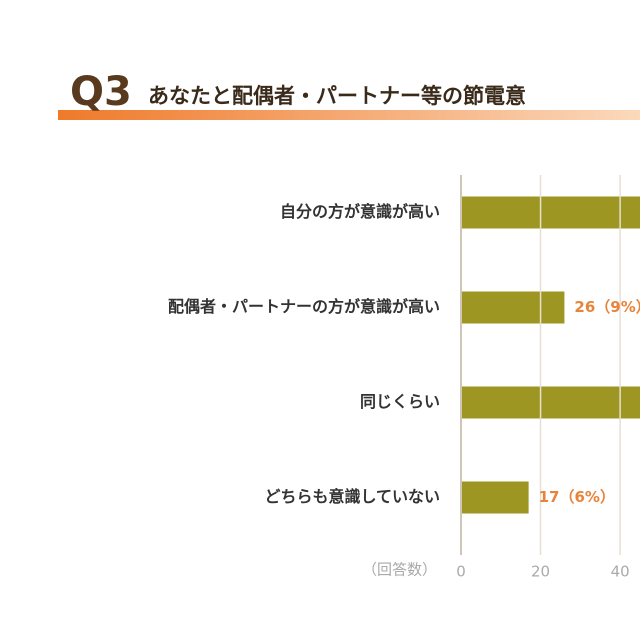  Describe the element at coordinates (304, 306) in the screenshot. I see `category-label: 配偶者・パートナーの方が意識が高い` at that location.